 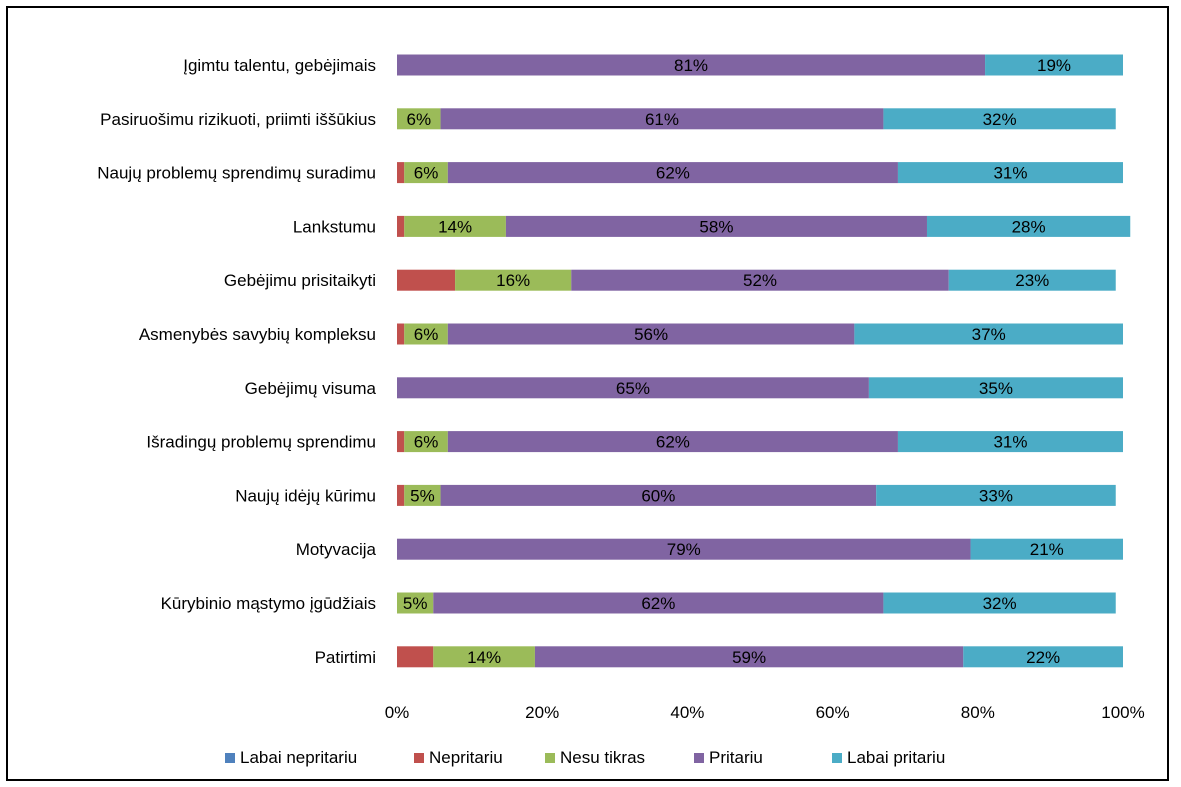 What do you see at coordinates (397, 712) in the screenshot?
I see `x-tick-label: 0%` at bounding box center [397, 712].